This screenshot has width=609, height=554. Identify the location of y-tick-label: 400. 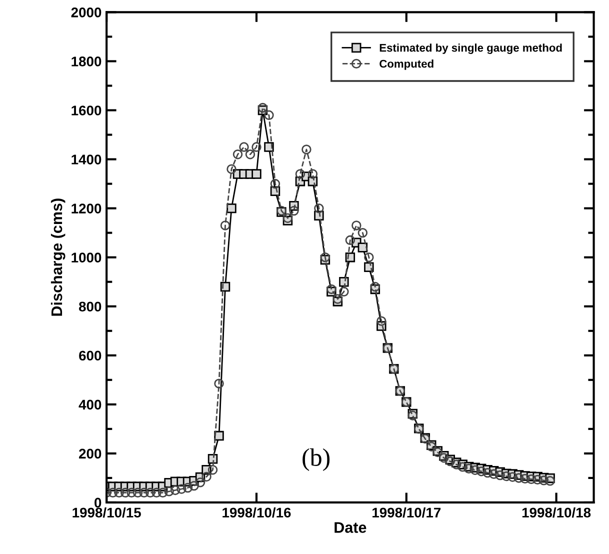
(90, 405).